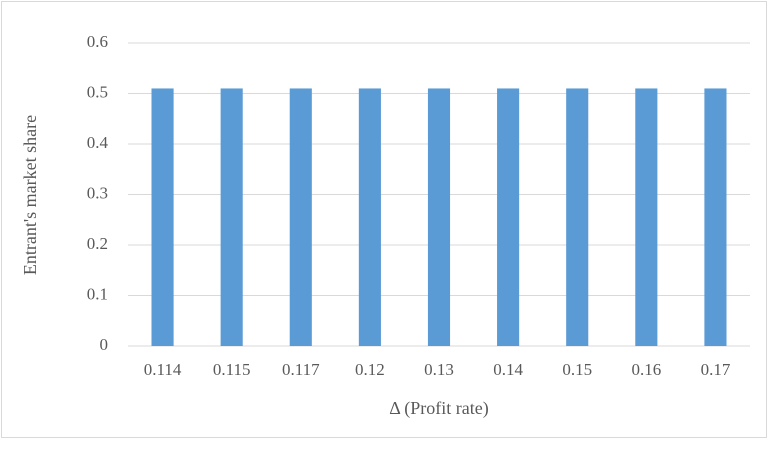  I want to click on y-tick-label: 0.1, so click(97, 293).